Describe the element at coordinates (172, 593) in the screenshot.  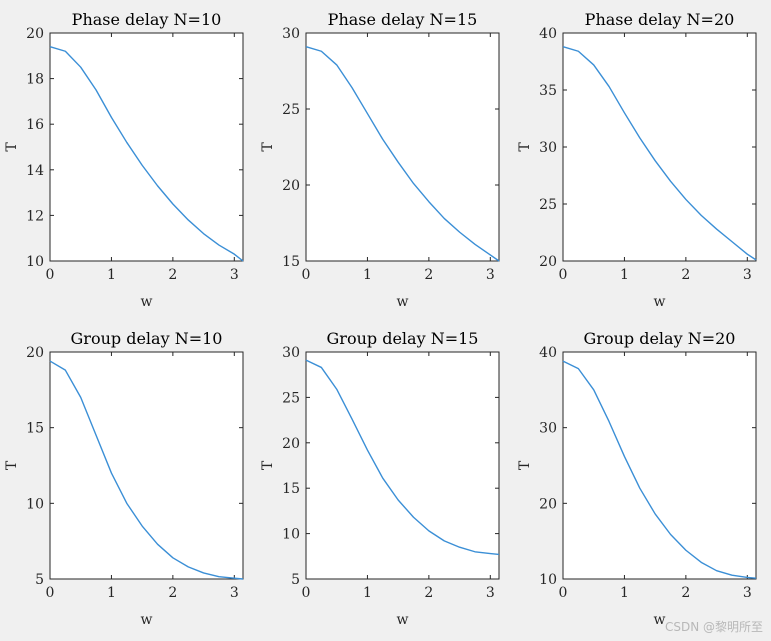
I see `subplot-4-xtick-label: 2` at that location.